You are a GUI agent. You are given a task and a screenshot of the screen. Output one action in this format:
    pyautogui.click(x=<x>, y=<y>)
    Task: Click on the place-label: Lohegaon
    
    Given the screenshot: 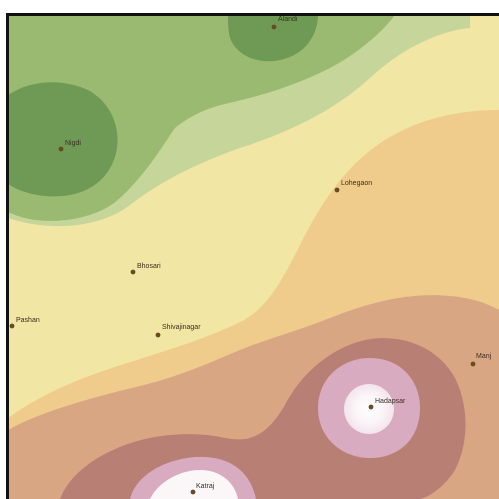 What is the action you would take?
    pyautogui.click(x=356, y=183)
    